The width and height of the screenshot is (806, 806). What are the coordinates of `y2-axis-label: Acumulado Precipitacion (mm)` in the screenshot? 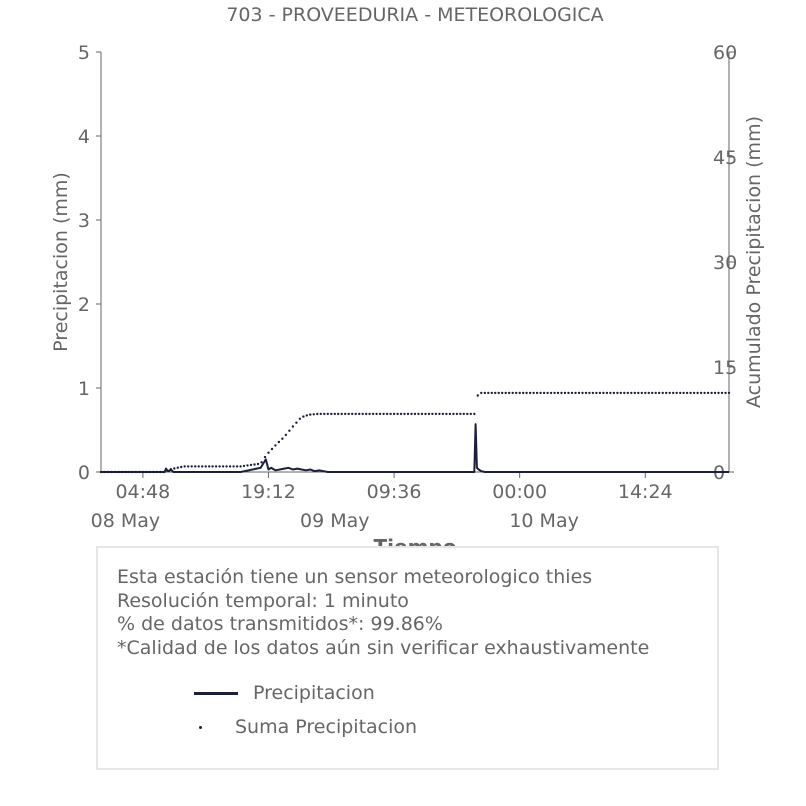 It's located at (754, 262).